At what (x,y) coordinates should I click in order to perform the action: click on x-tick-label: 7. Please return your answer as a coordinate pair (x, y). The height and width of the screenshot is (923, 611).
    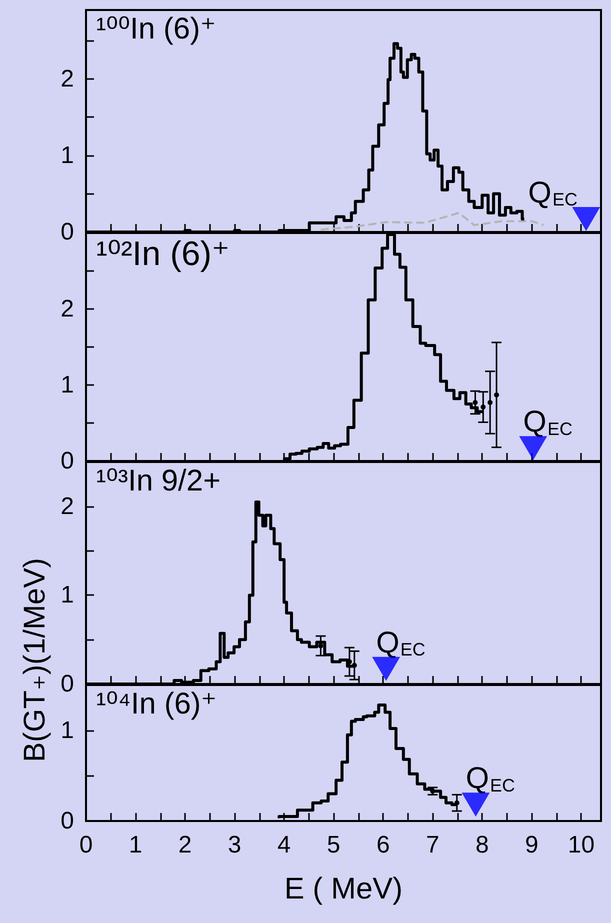
    Looking at the image, I should click on (433, 845).